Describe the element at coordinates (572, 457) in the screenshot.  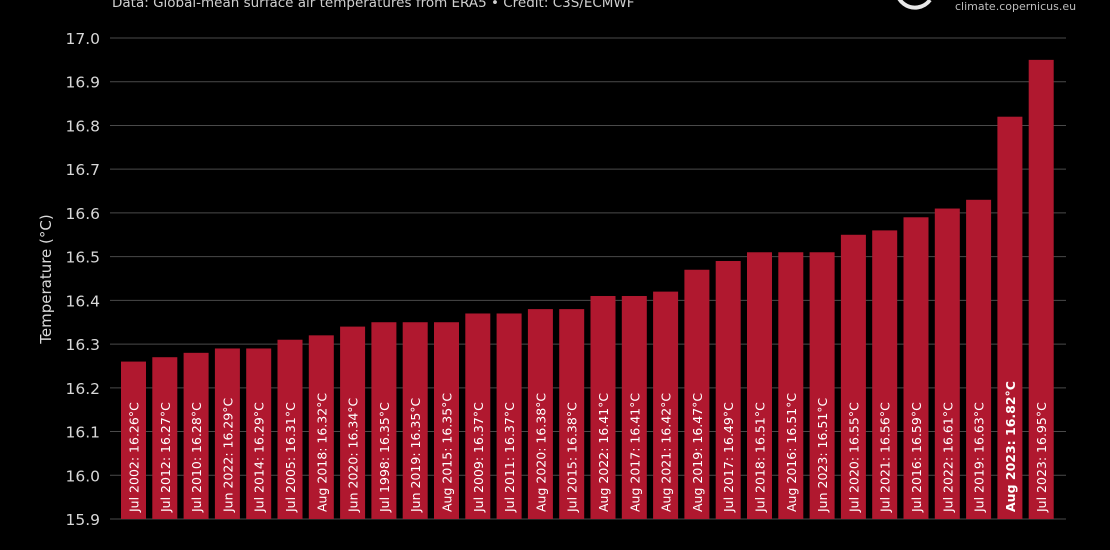
I see `bar-label: Jul 2015: 16.38°C` at that location.